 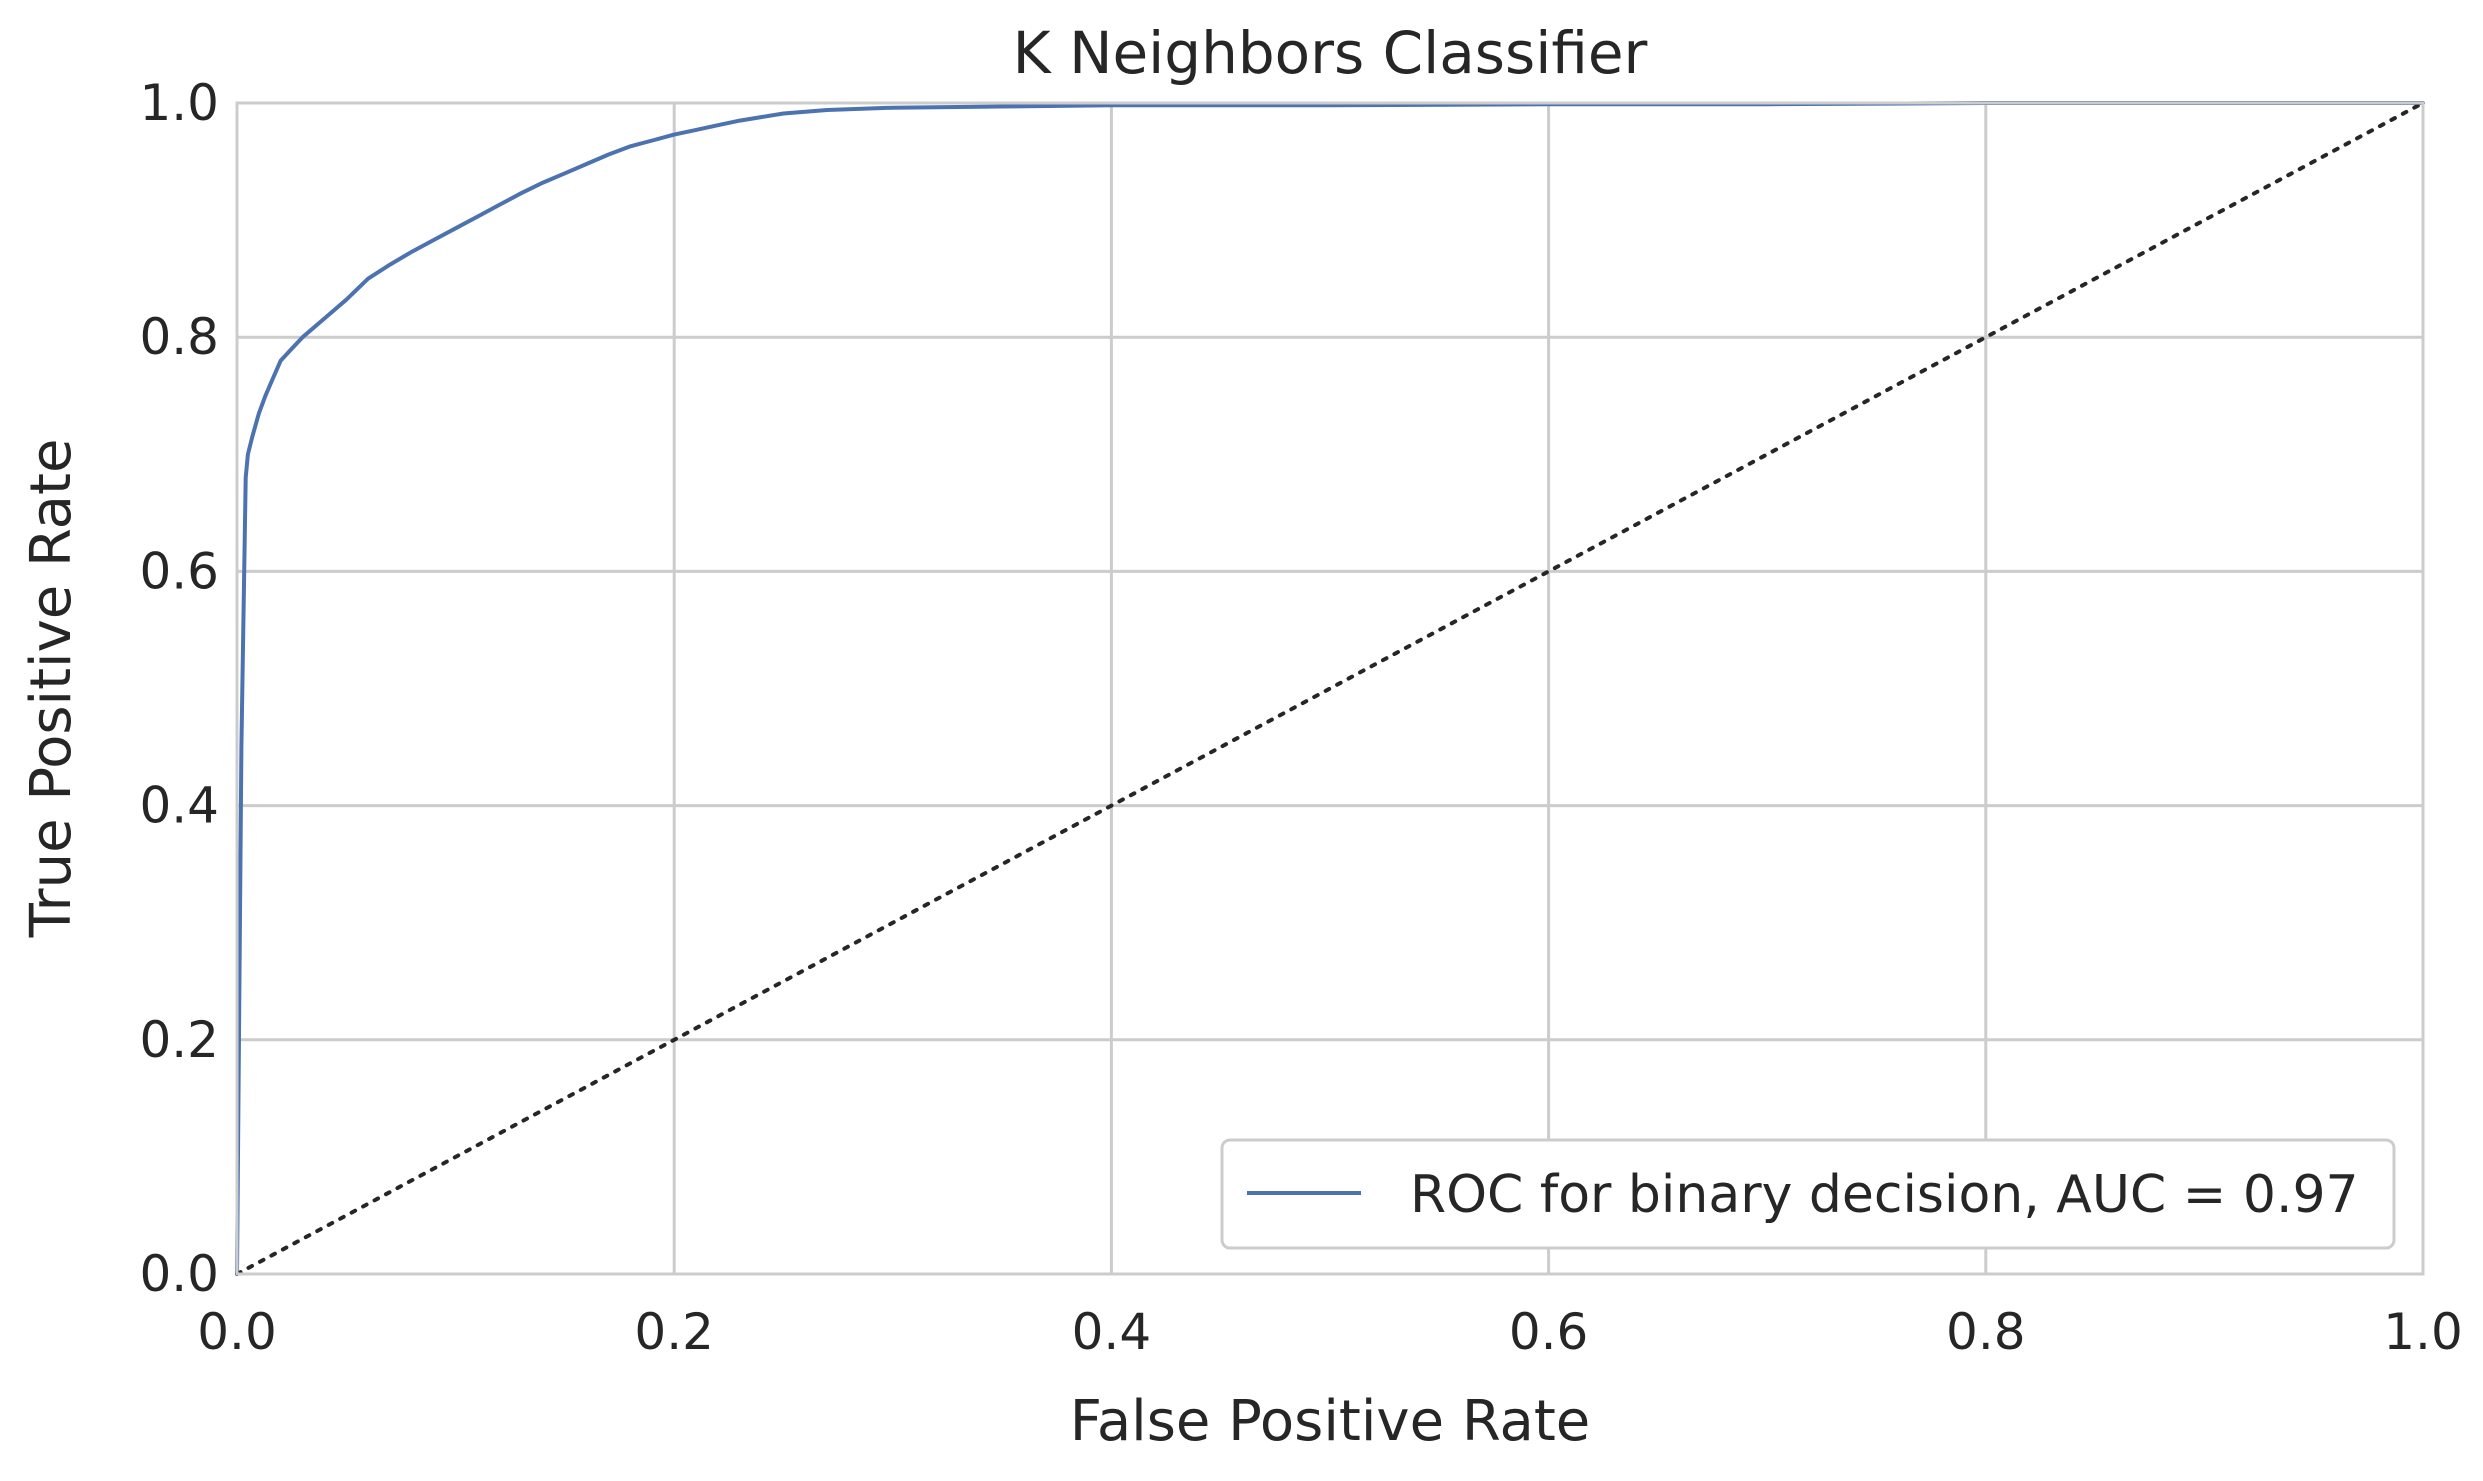 I want to click on y-tick-label: 0.0, so click(x=179, y=1274).